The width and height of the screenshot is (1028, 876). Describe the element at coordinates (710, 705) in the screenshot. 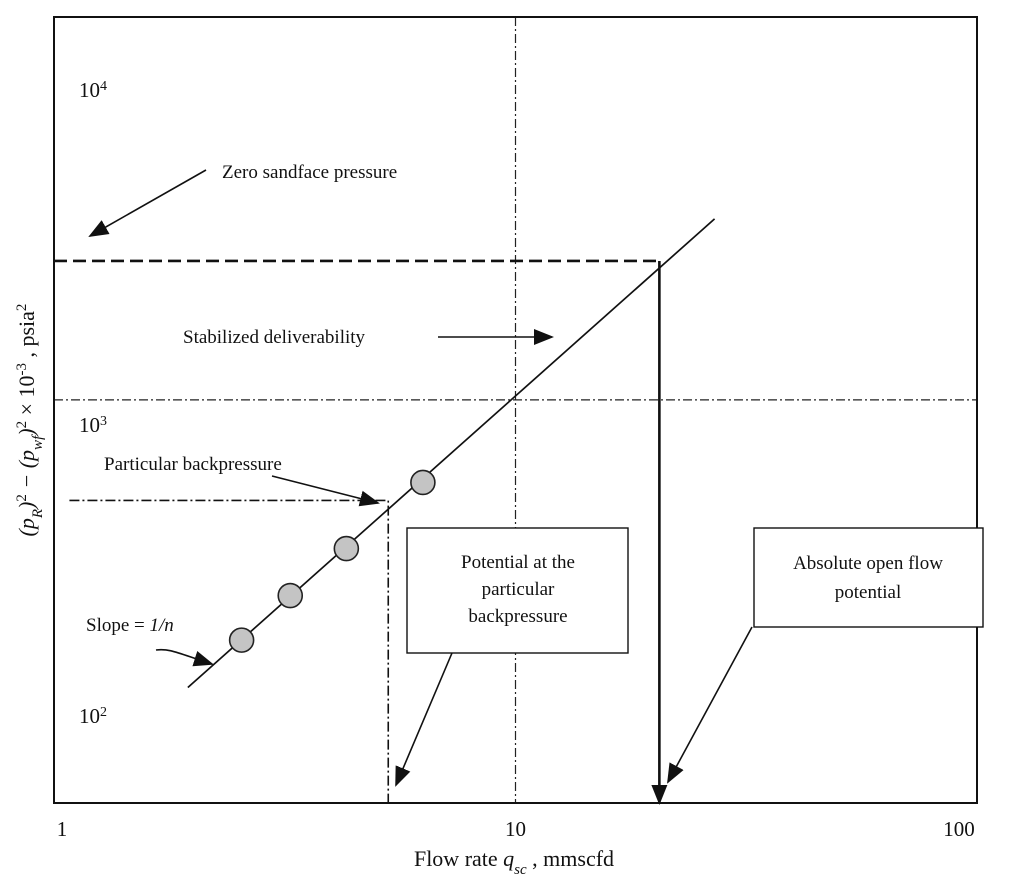

I see `aof-callout-arrow` at that location.